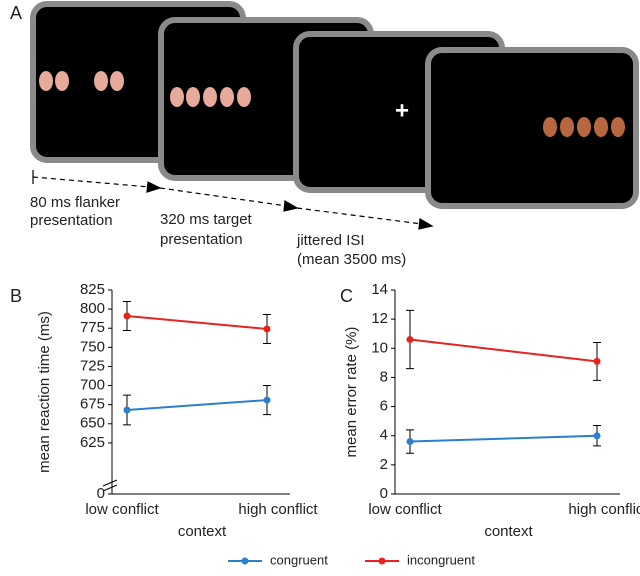 This screenshot has height=576, width=640. What do you see at coordinates (44, 392) in the screenshot?
I see `y-axis-label: mean reaction time (ms)` at bounding box center [44, 392].